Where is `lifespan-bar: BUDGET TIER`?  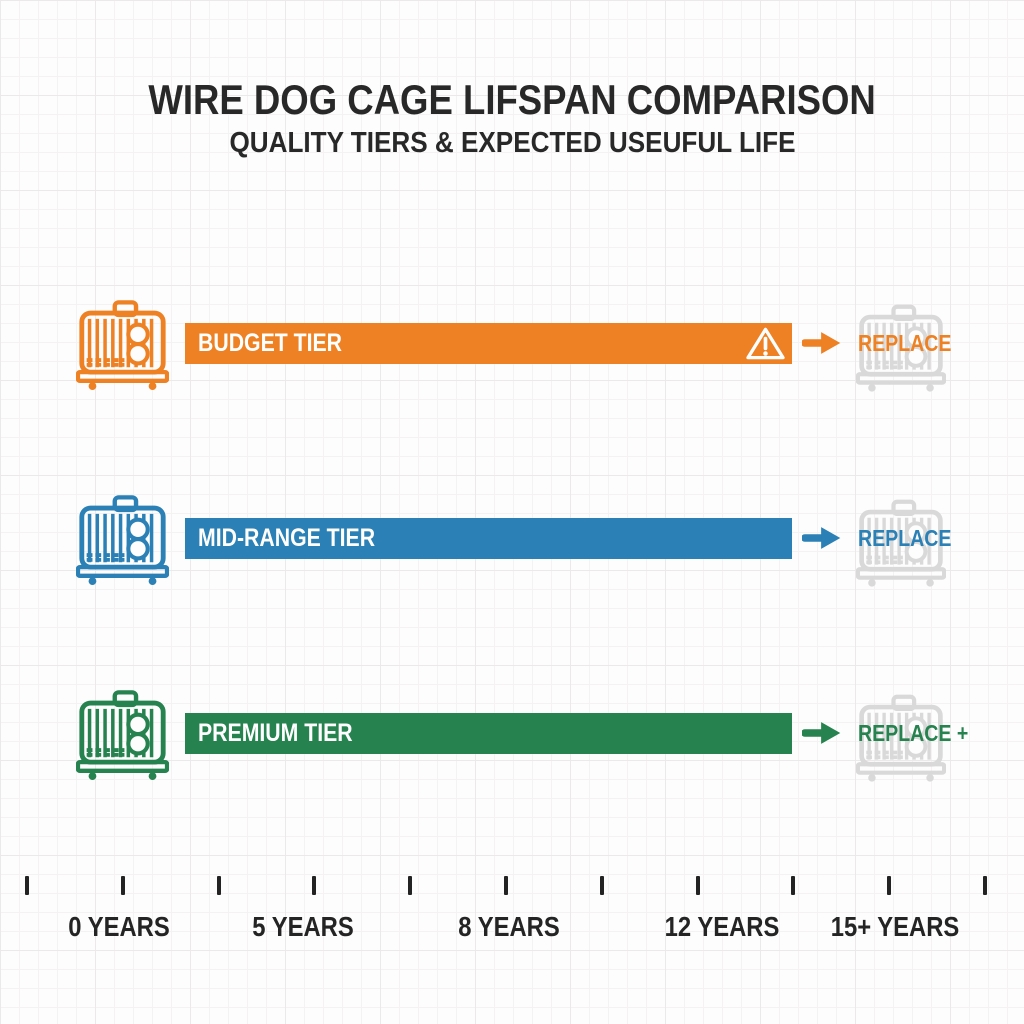
lifespan-bar: BUDGET TIER is located at coordinates (488, 343).